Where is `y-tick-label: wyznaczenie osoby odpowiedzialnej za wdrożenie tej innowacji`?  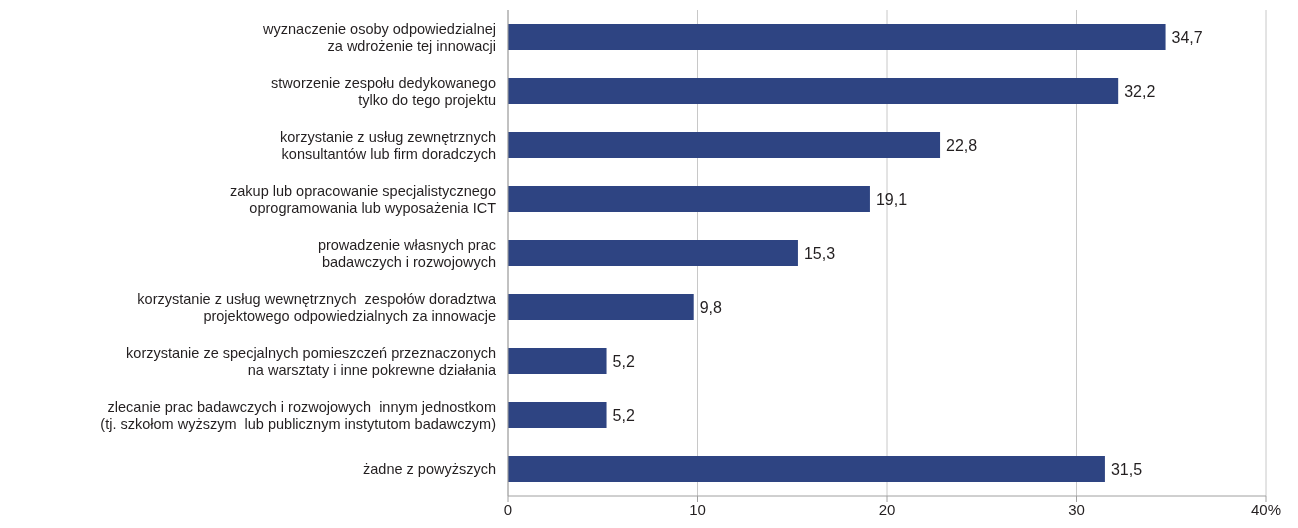 y-tick-label: wyznaczenie osoby odpowiedzialnej za wdrożenie tej innowacji is located at coordinates (379, 37).